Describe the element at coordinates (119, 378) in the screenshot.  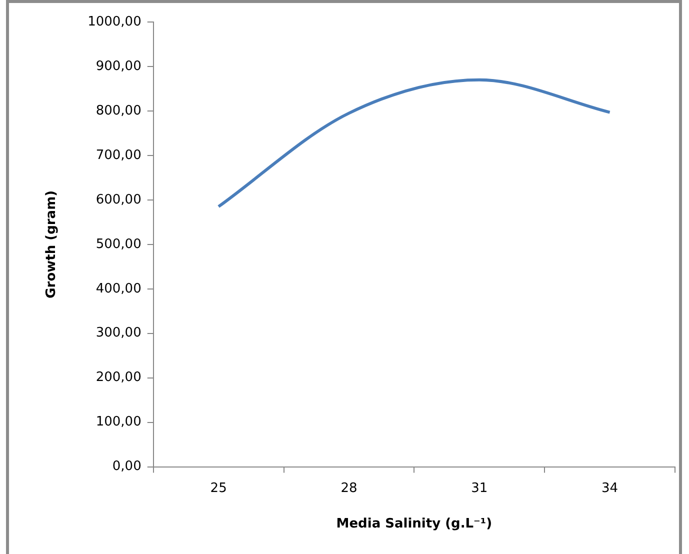
I see `y-tick-label: 200,00` at that location.